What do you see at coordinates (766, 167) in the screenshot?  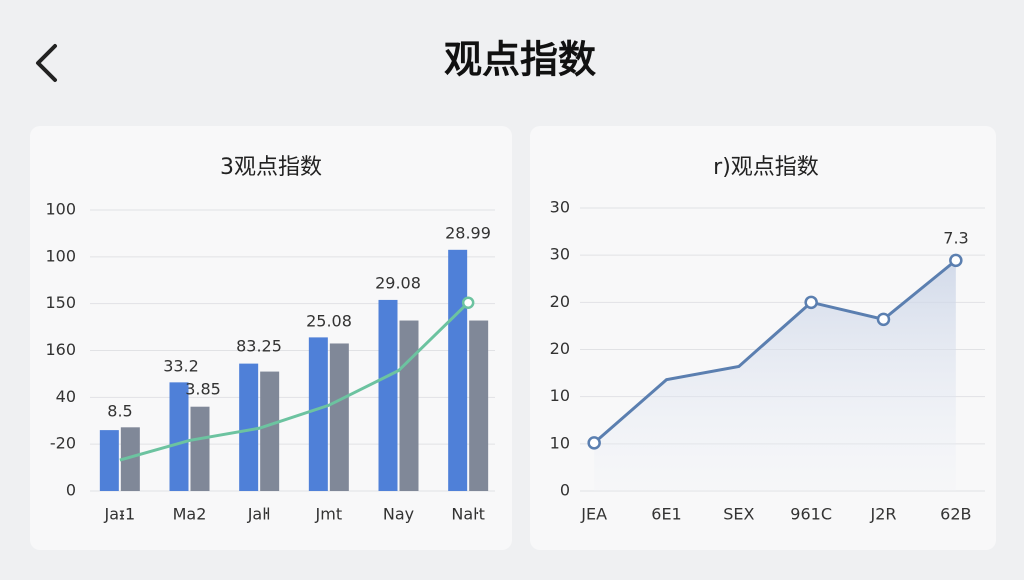 I see `chart-title: r)观点指数` at bounding box center [766, 167].